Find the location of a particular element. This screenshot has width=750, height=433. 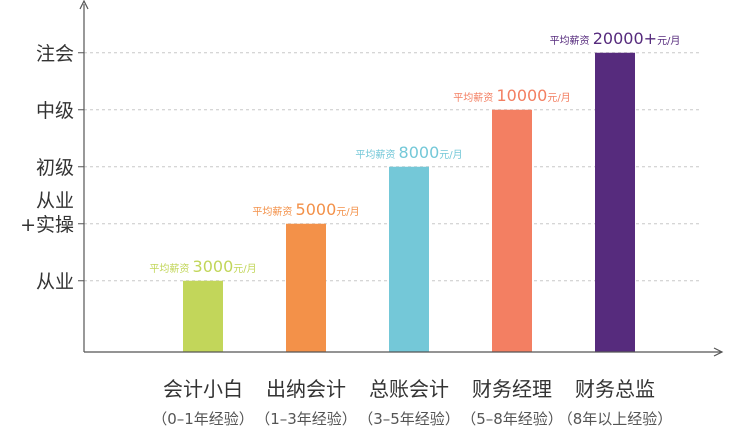

y-tick-label-4: 中级 is located at coordinates (55, 111).